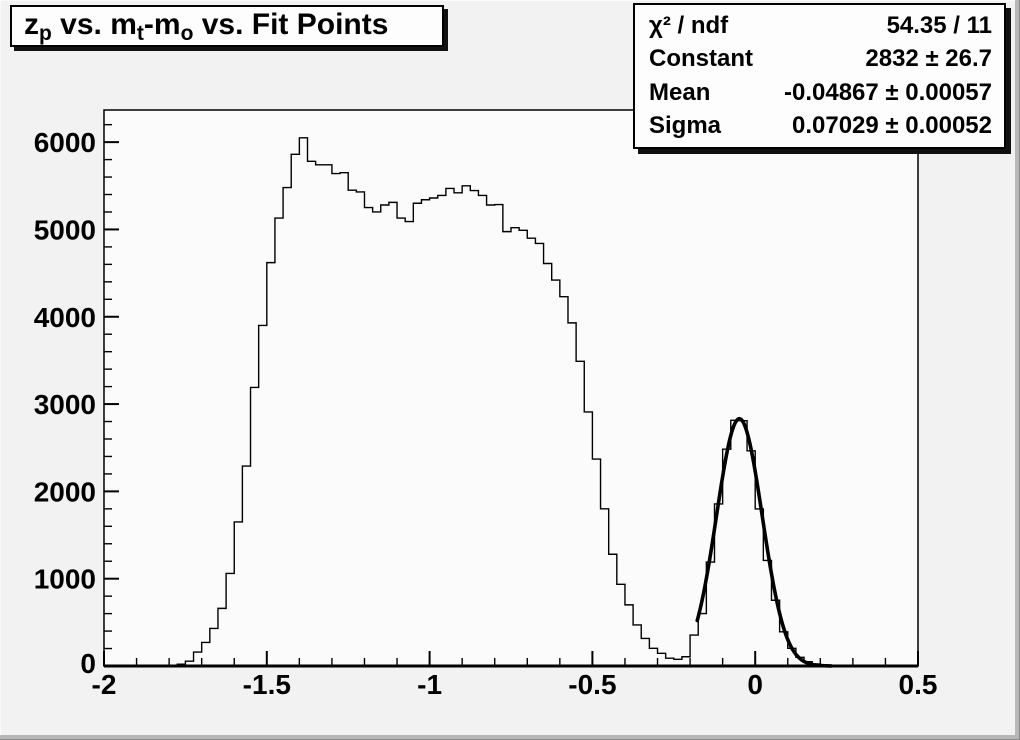 This screenshot has width=1020, height=740. I want to click on y-tick-label: 6000, so click(65, 142).